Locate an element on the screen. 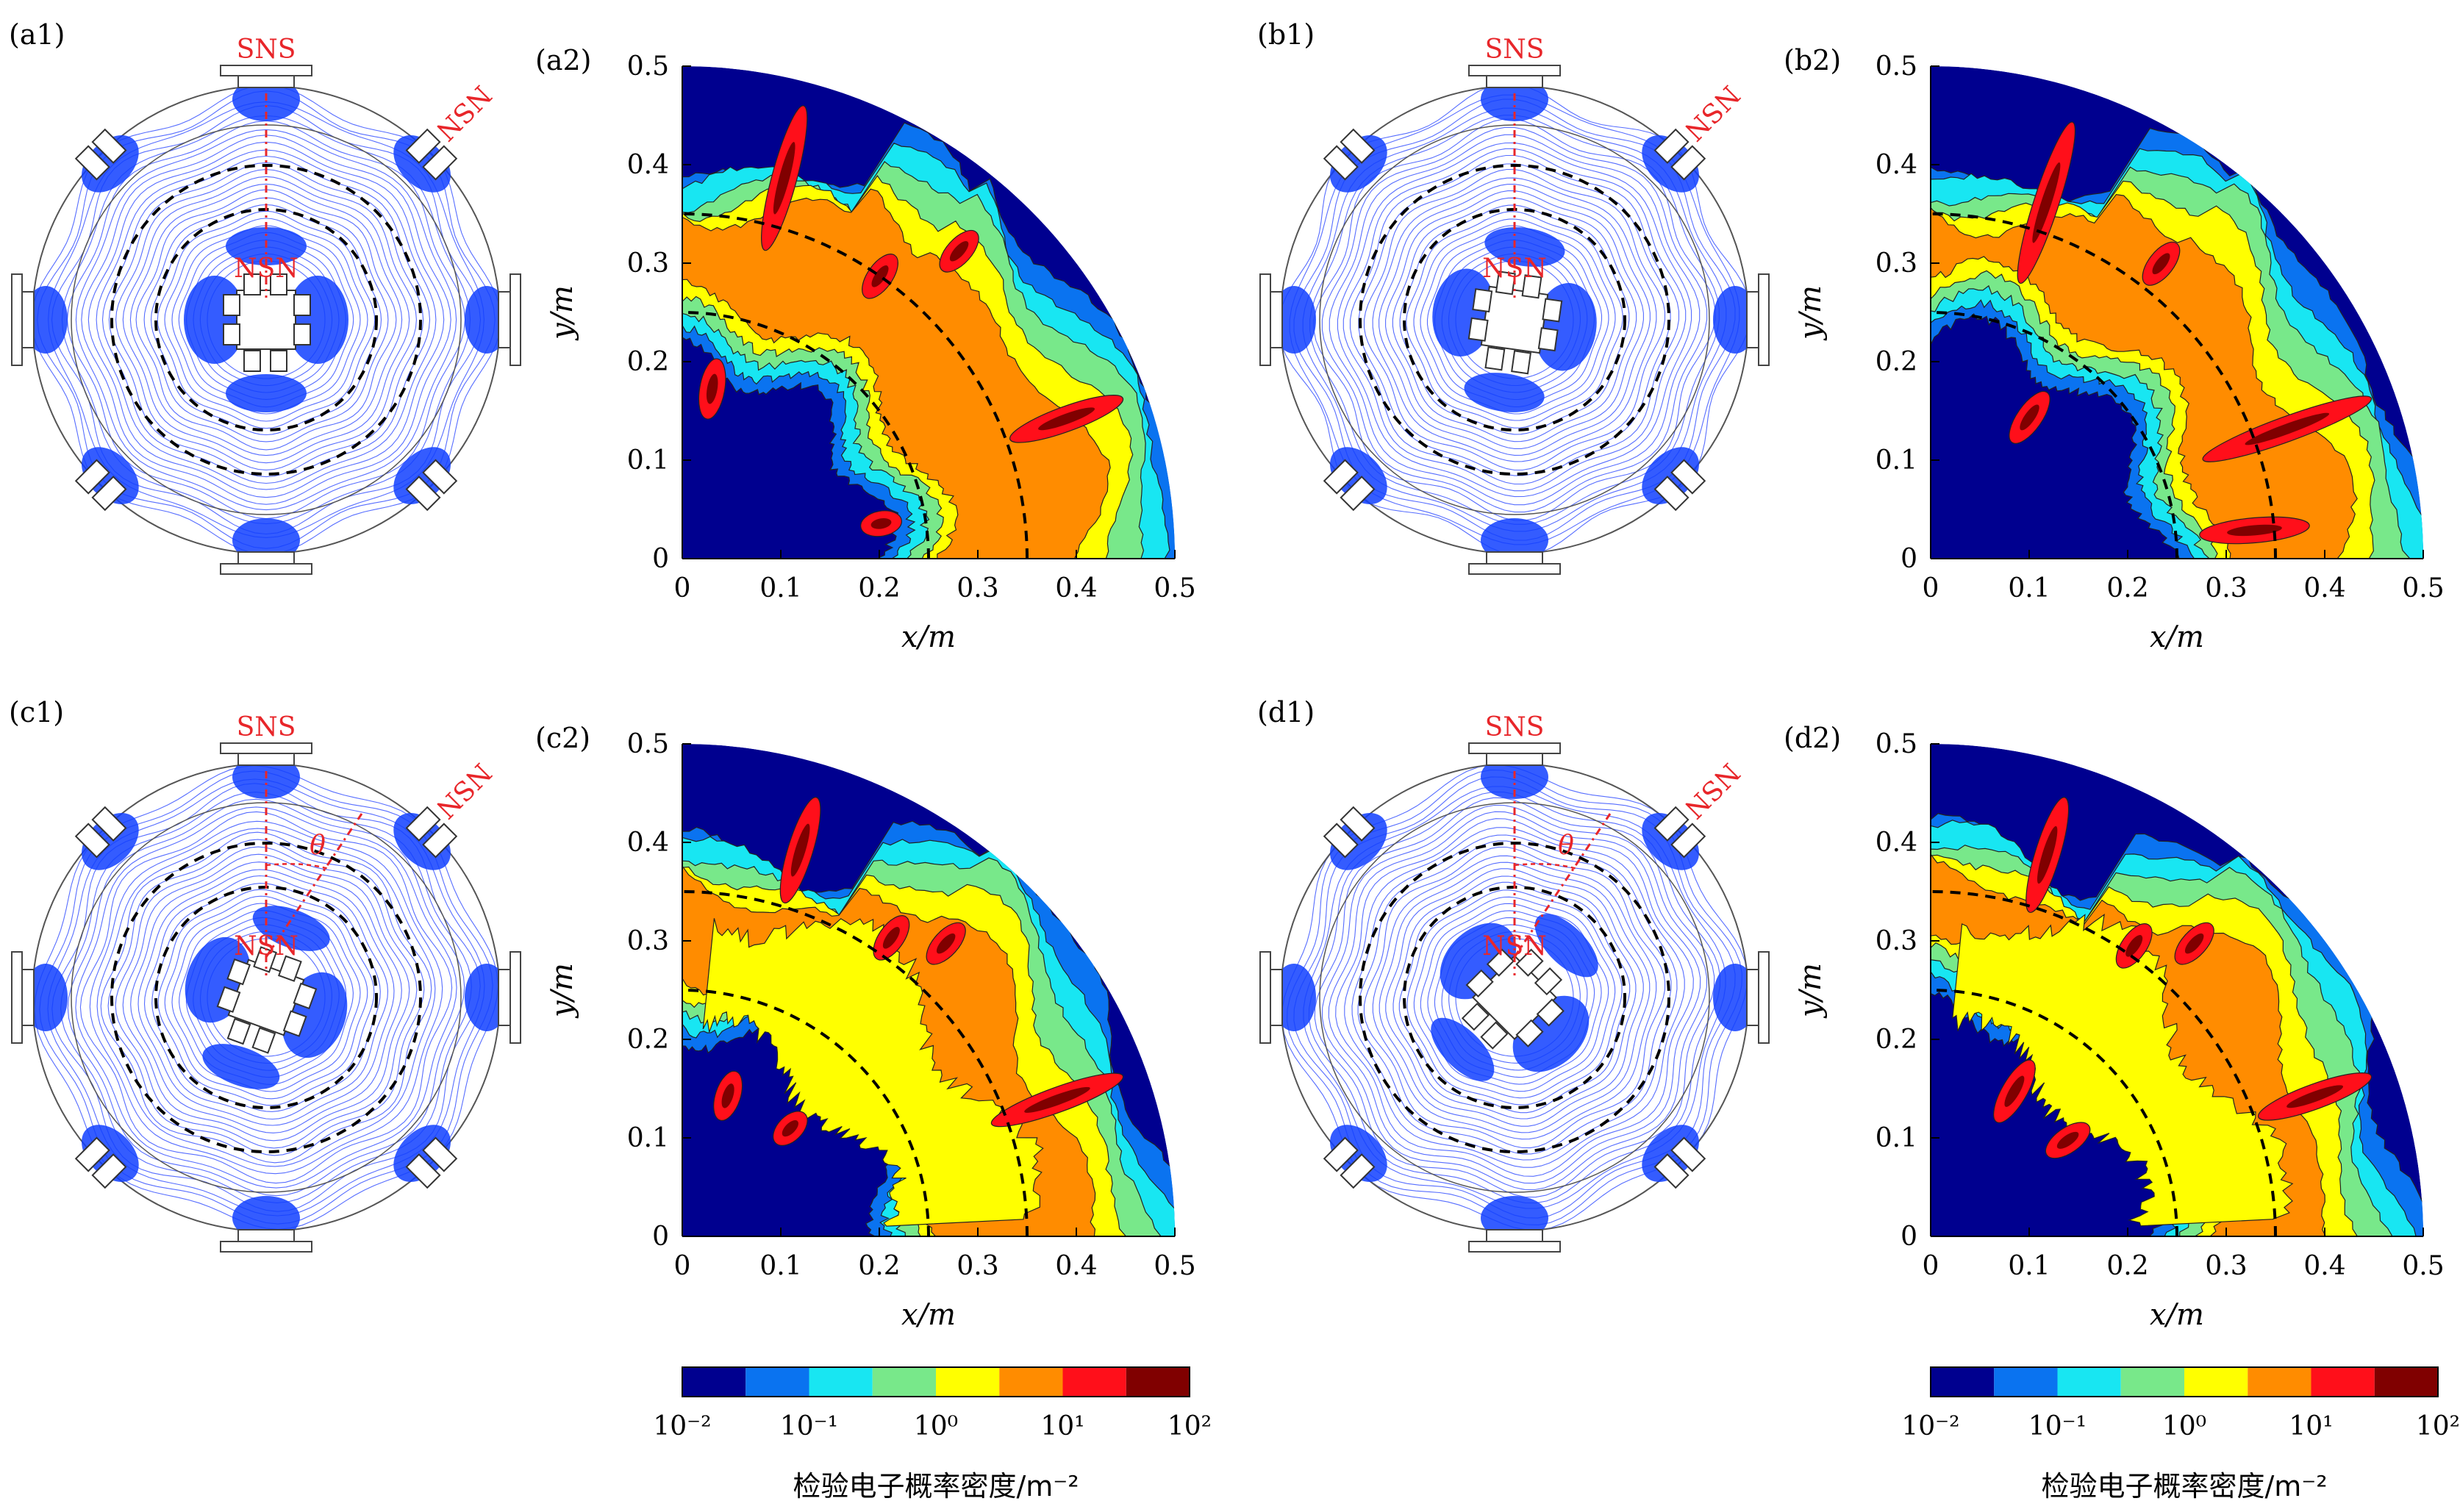 This screenshot has width=2460, height=1512. panel-label: (b1) is located at coordinates (1286, 34).